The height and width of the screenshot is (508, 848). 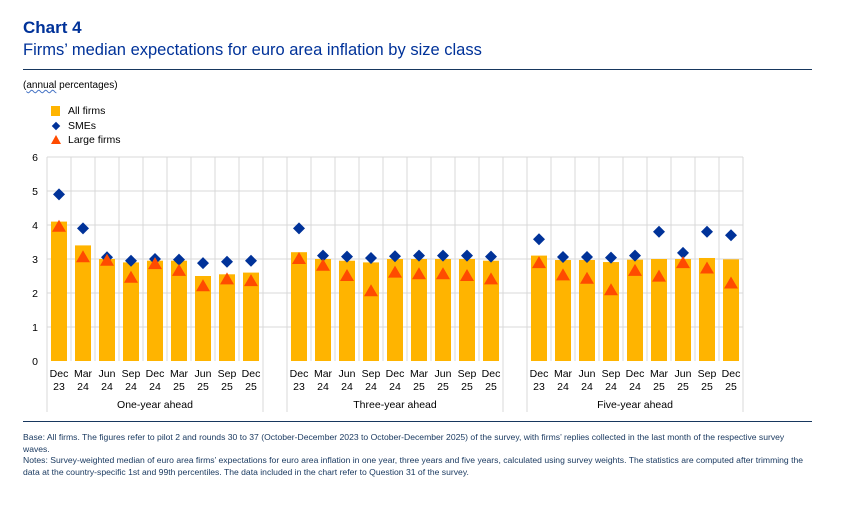 I want to click on y-tick-label: 0, so click(x=35, y=362).